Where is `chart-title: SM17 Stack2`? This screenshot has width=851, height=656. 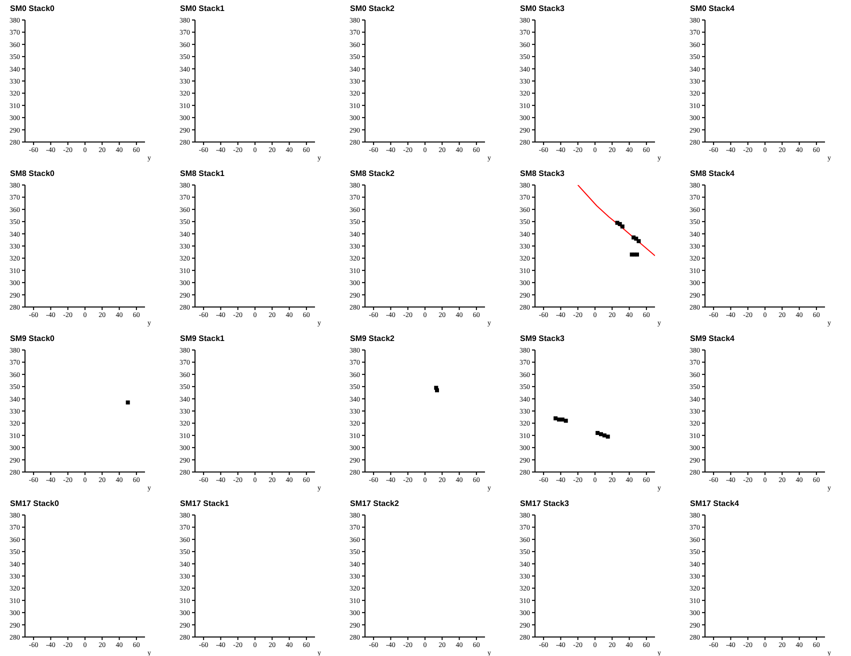
chart-title: SM17 Stack2 is located at coordinates (374, 503).